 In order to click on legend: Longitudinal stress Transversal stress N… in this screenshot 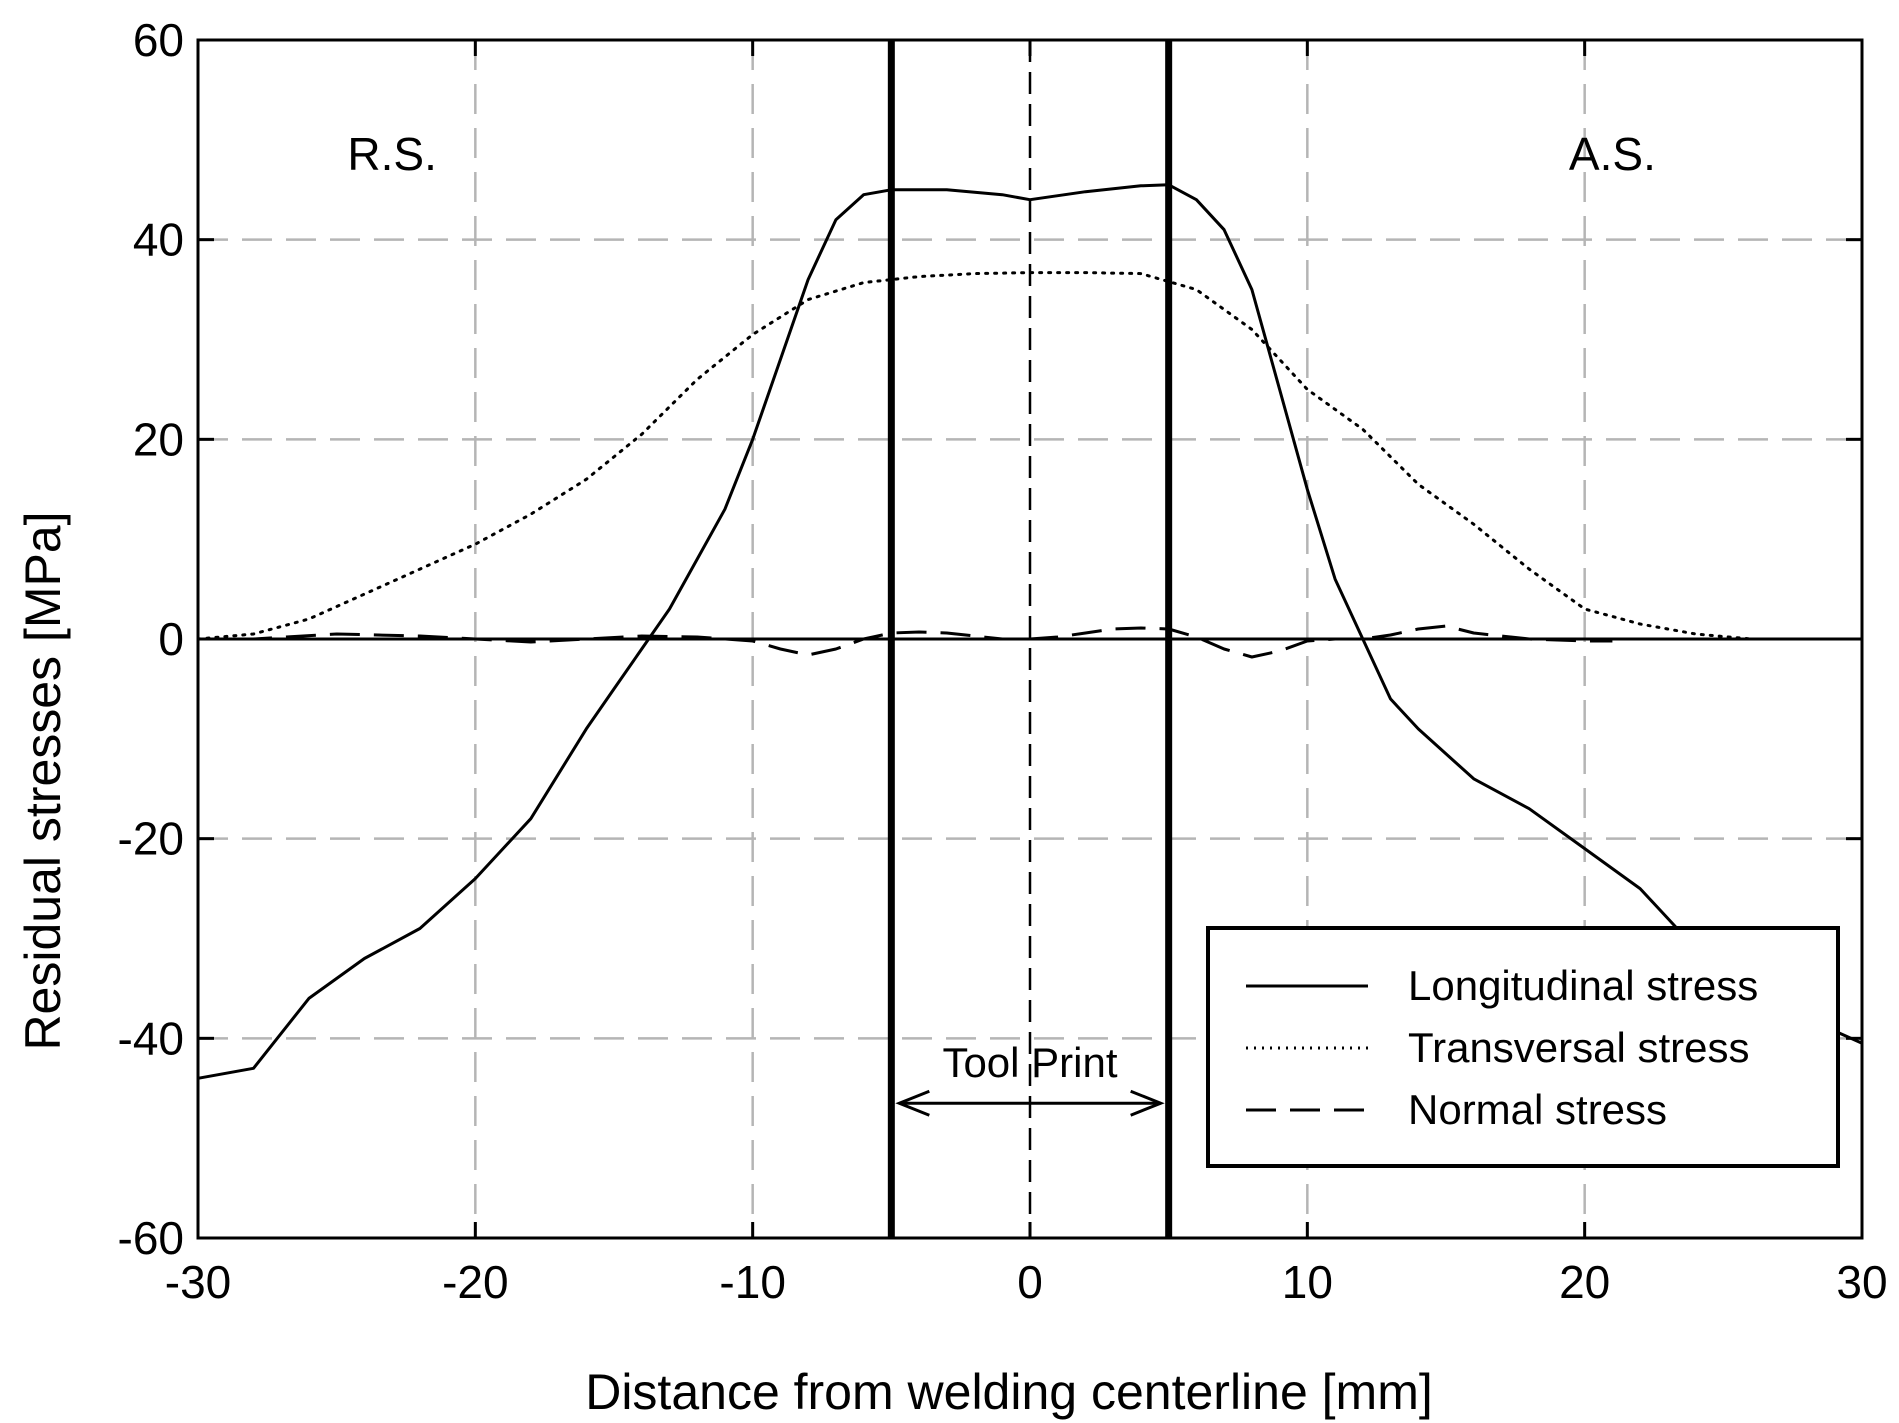, I will do `click(1523, 1047)`.